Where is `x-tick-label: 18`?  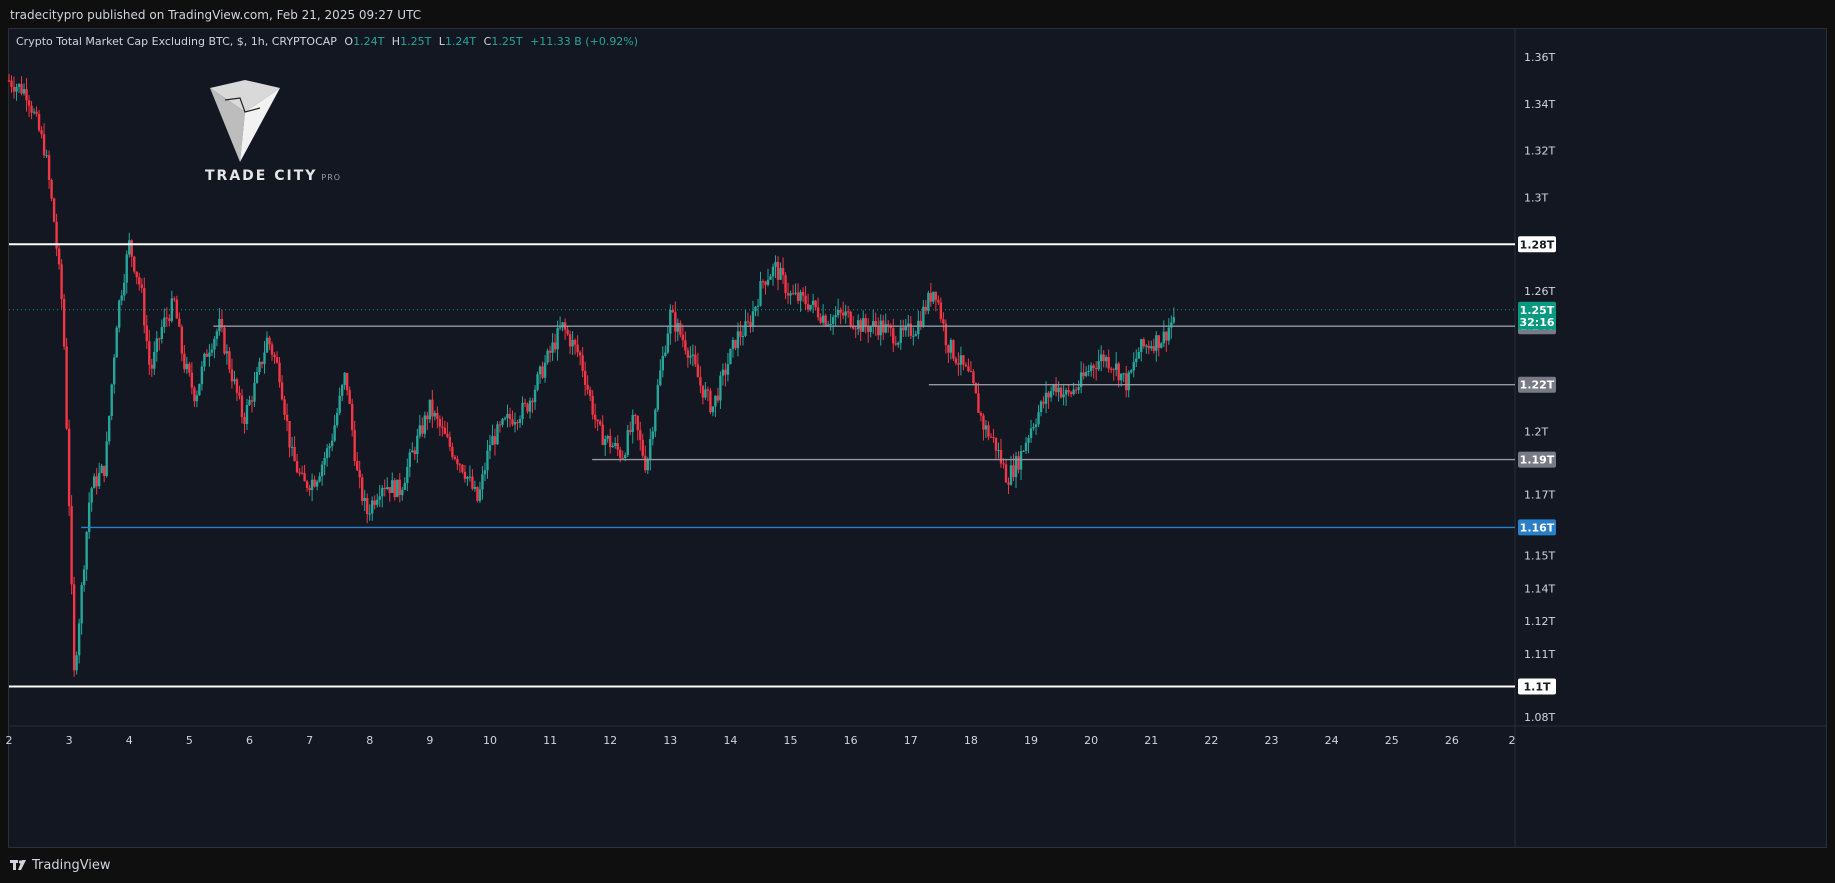 x-tick-label: 18 is located at coordinates (971, 740).